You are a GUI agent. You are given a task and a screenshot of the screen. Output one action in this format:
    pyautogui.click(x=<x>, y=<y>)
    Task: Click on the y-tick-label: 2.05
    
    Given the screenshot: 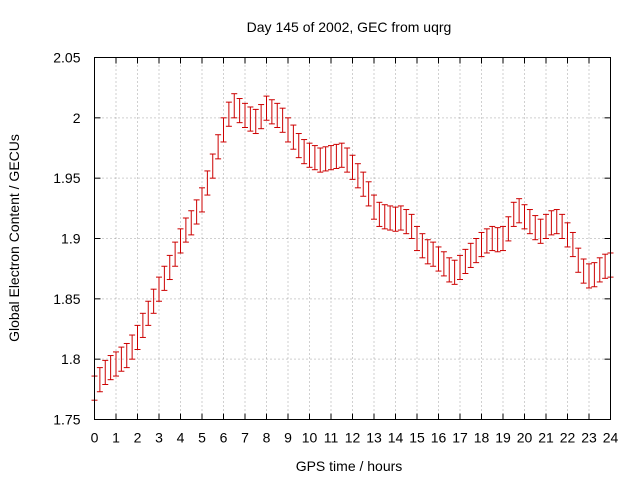 What is the action you would take?
    pyautogui.click(x=66, y=58)
    